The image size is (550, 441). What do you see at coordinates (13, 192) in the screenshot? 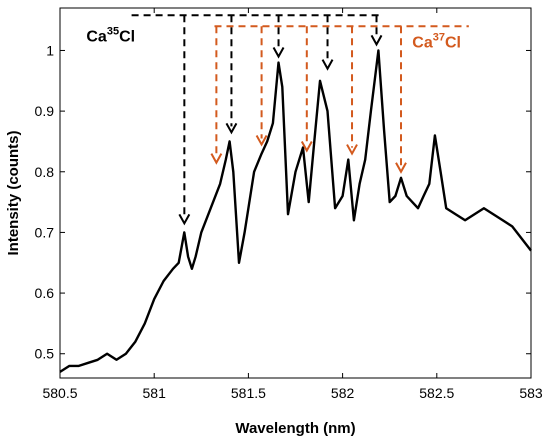
I see `y-axis-label: Intensity (counts)` at bounding box center [13, 192].